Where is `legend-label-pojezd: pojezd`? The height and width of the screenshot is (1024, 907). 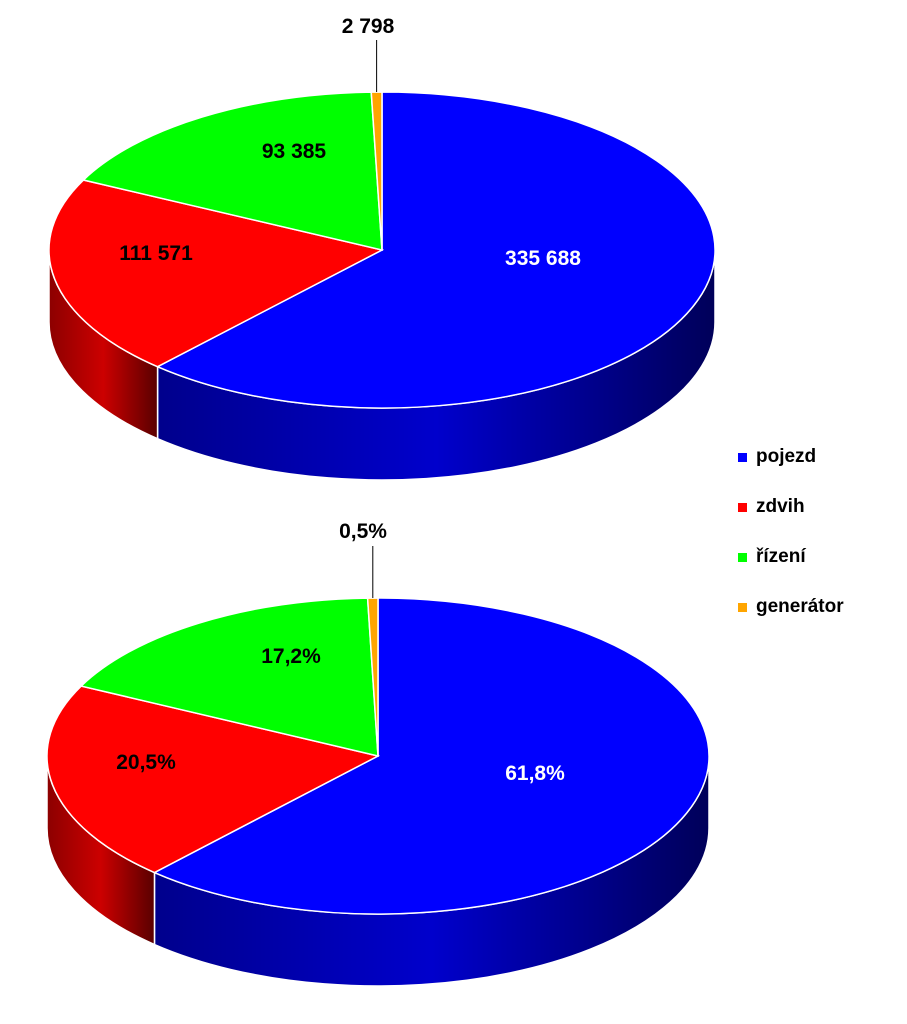
legend-label-pojezd: pojezd is located at coordinates (786, 456).